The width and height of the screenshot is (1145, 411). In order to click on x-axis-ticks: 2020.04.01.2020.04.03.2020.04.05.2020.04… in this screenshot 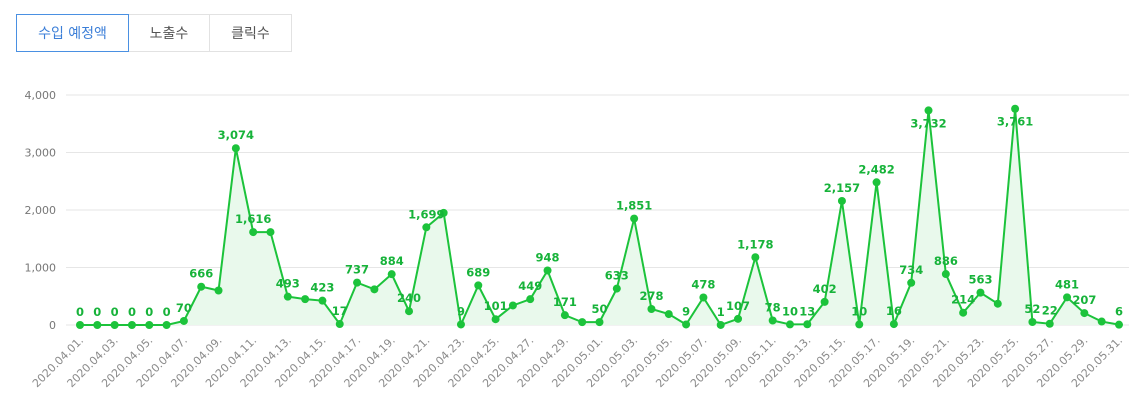, I will do `click(577, 362)`.